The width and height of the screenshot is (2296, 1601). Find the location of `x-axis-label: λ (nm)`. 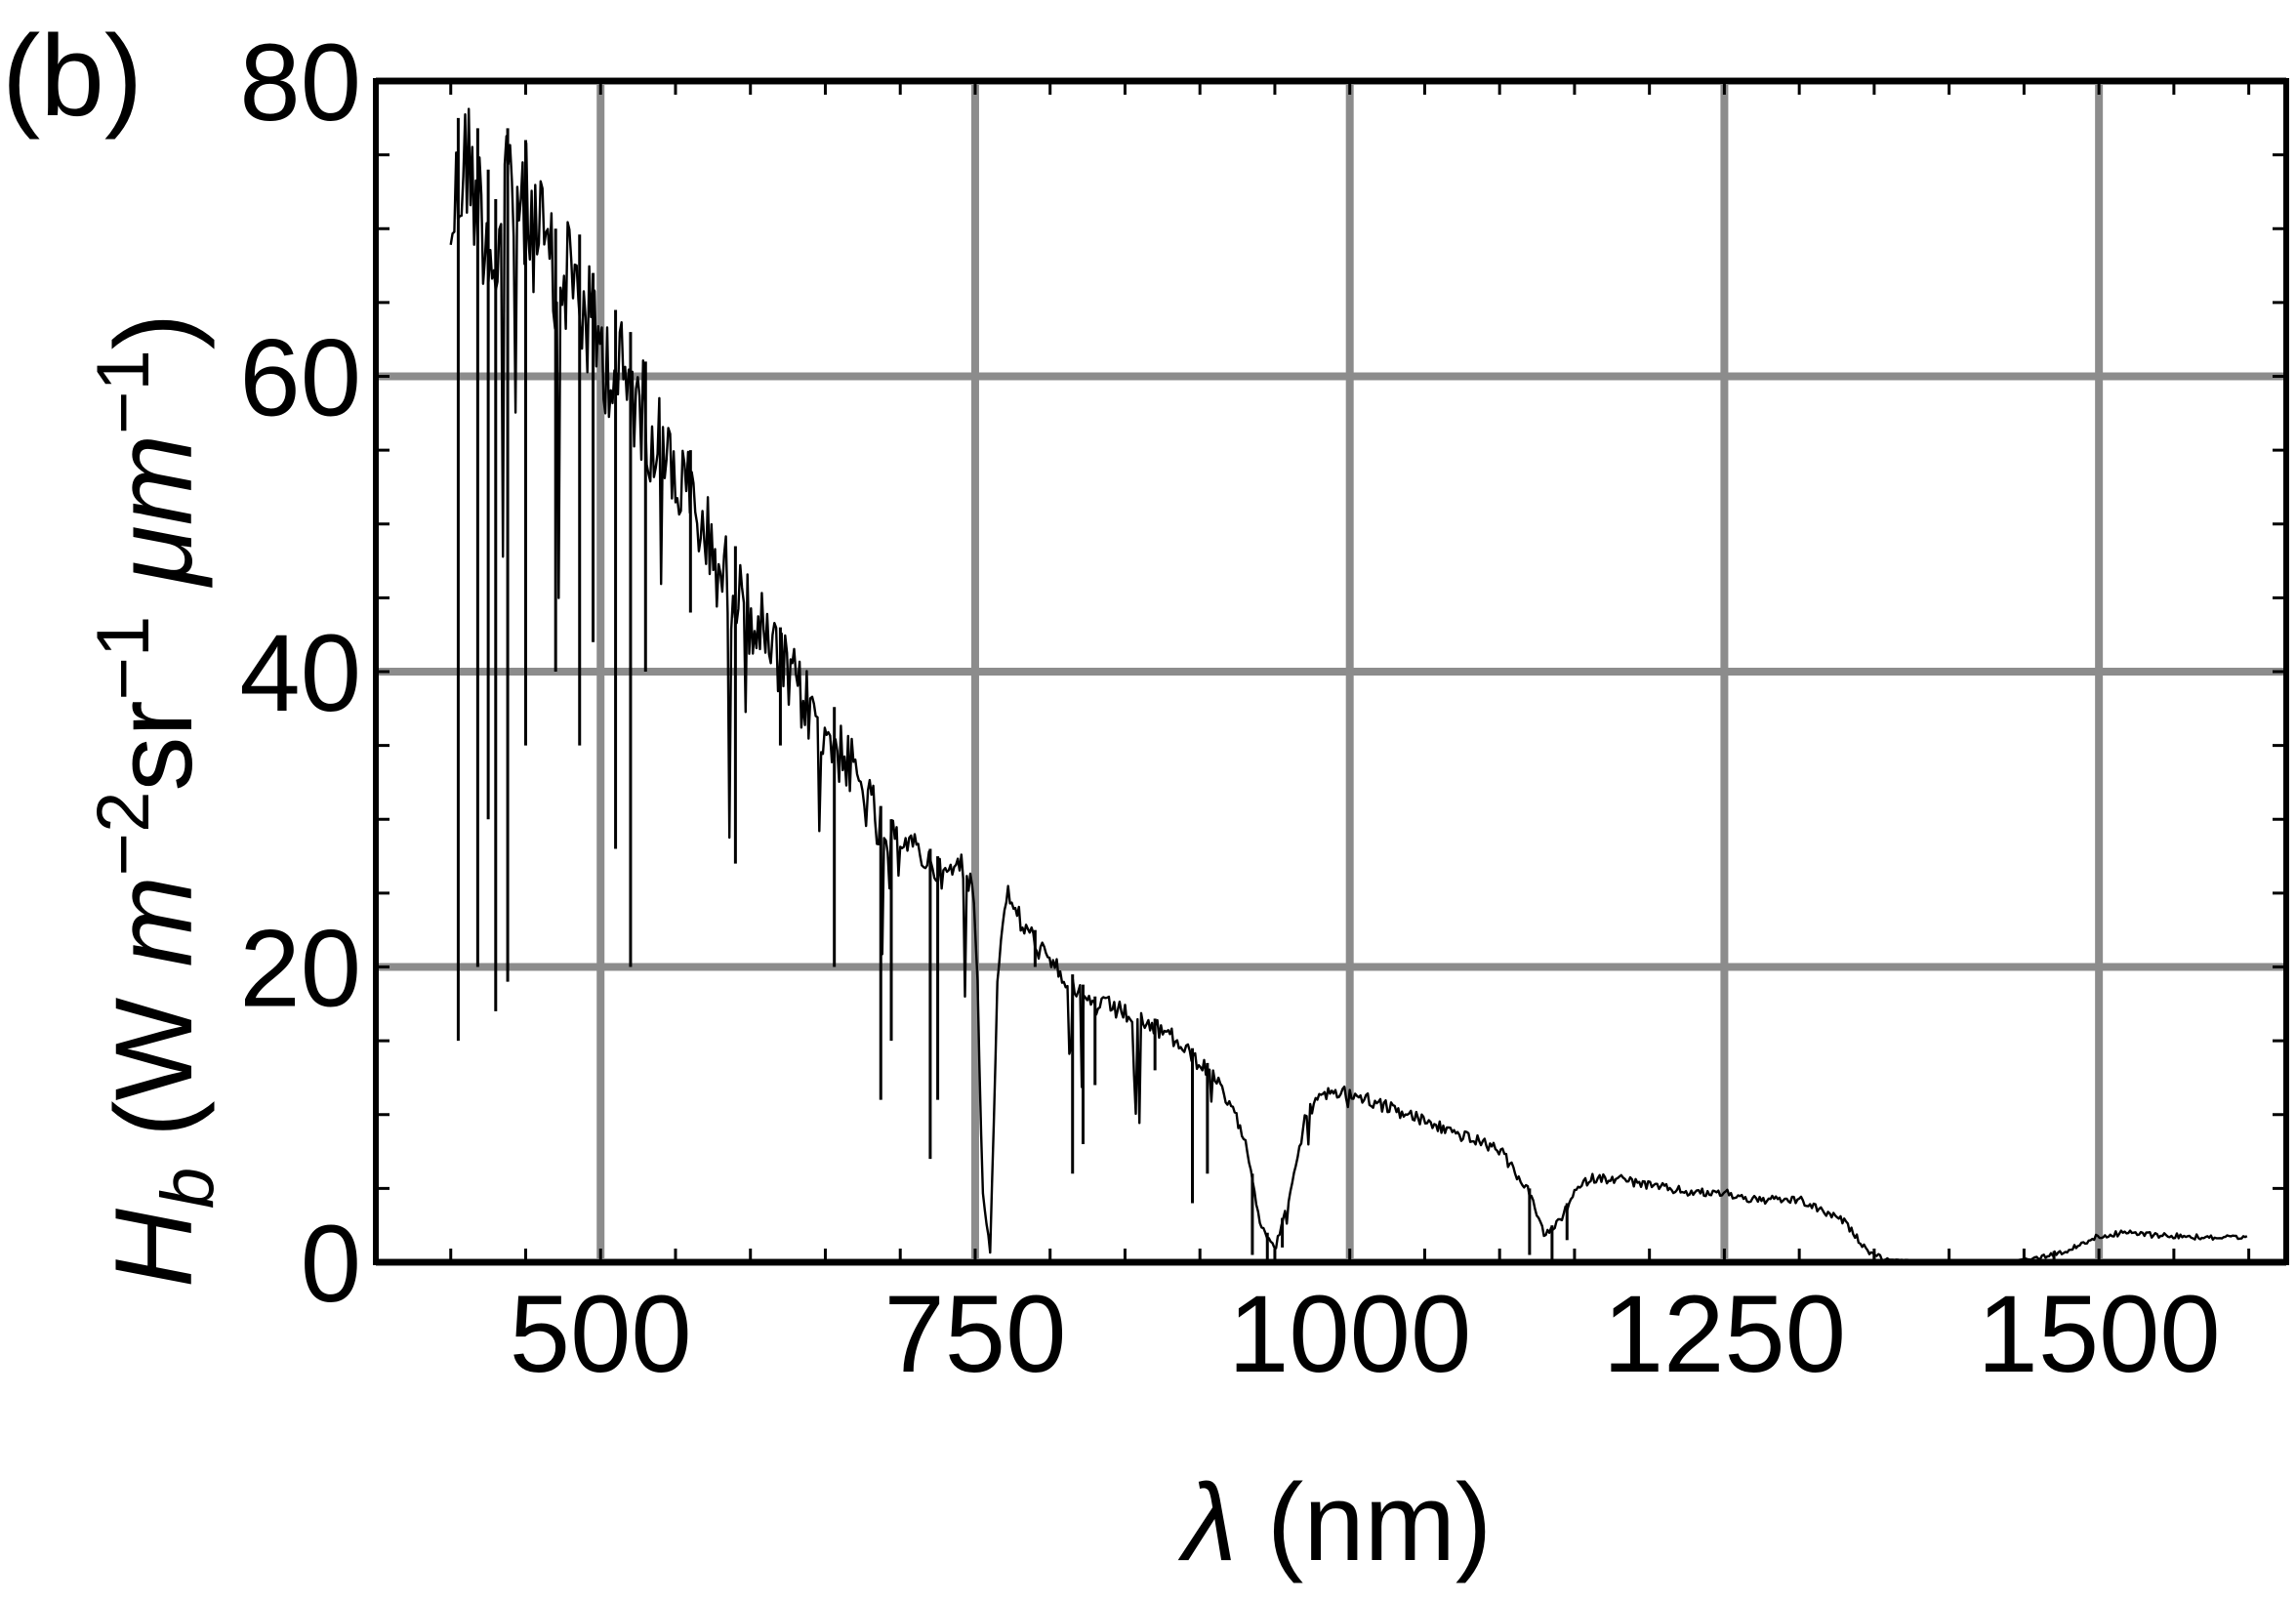

x-axis-label: λ (nm) is located at coordinates (1334, 1522).